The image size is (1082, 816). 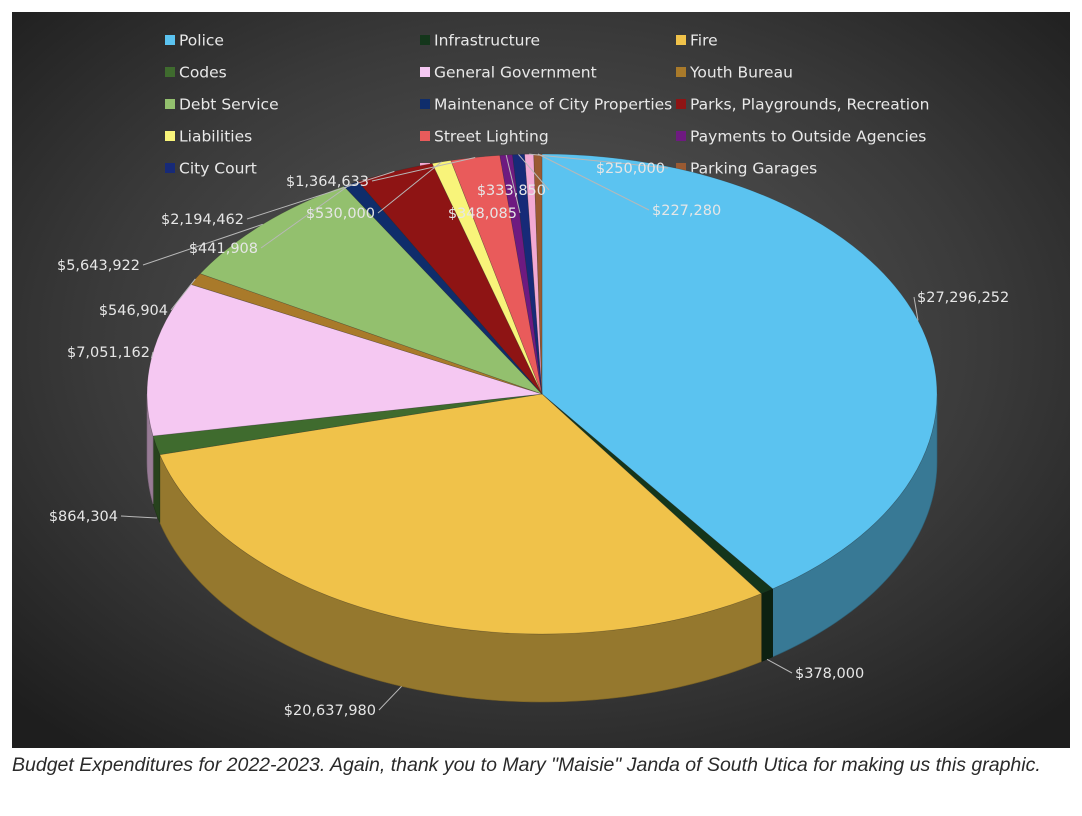 I want to click on legend-label-maintenance-of-city-properties: Maintenance of City Properties, so click(x=553, y=105).